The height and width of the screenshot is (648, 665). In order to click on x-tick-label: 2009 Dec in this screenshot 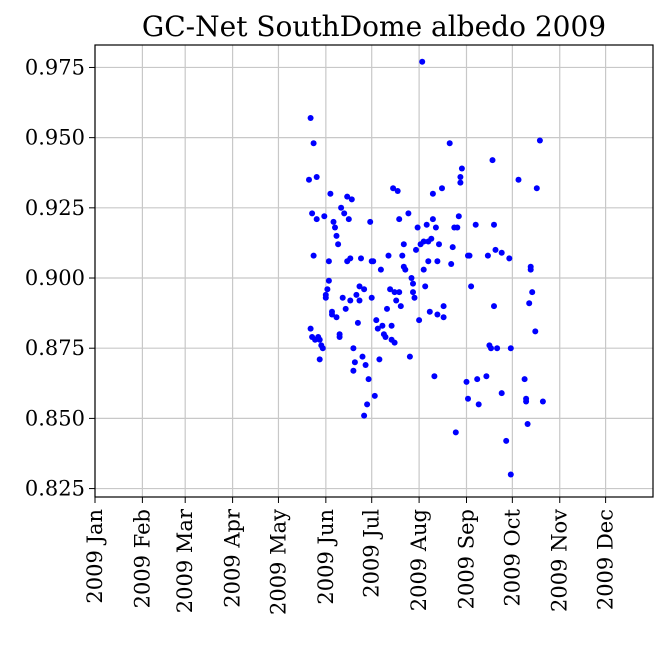, I will do `click(606, 559)`.